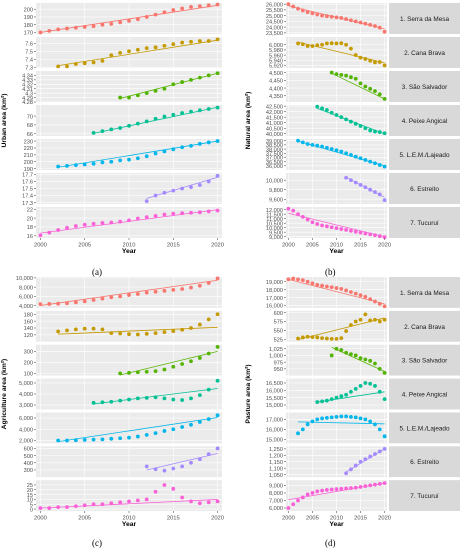 The height and width of the screenshot is (550, 461). Describe the element at coordinates (28, 322) in the screenshot. I see `y-tick-label: 160` at that location.